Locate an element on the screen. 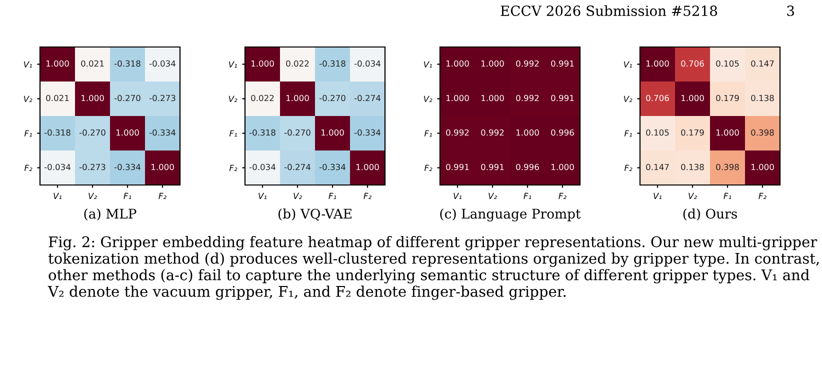 The width and height of the screenshot is (822, 382). text: ECCV 2026 Submission #5218 is located at coordinates (609, 10).